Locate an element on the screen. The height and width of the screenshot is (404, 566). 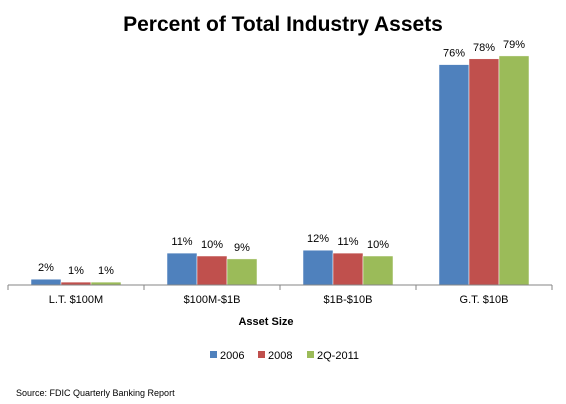
data-label-2006-1: 11% is located at coordinates (181, 242).